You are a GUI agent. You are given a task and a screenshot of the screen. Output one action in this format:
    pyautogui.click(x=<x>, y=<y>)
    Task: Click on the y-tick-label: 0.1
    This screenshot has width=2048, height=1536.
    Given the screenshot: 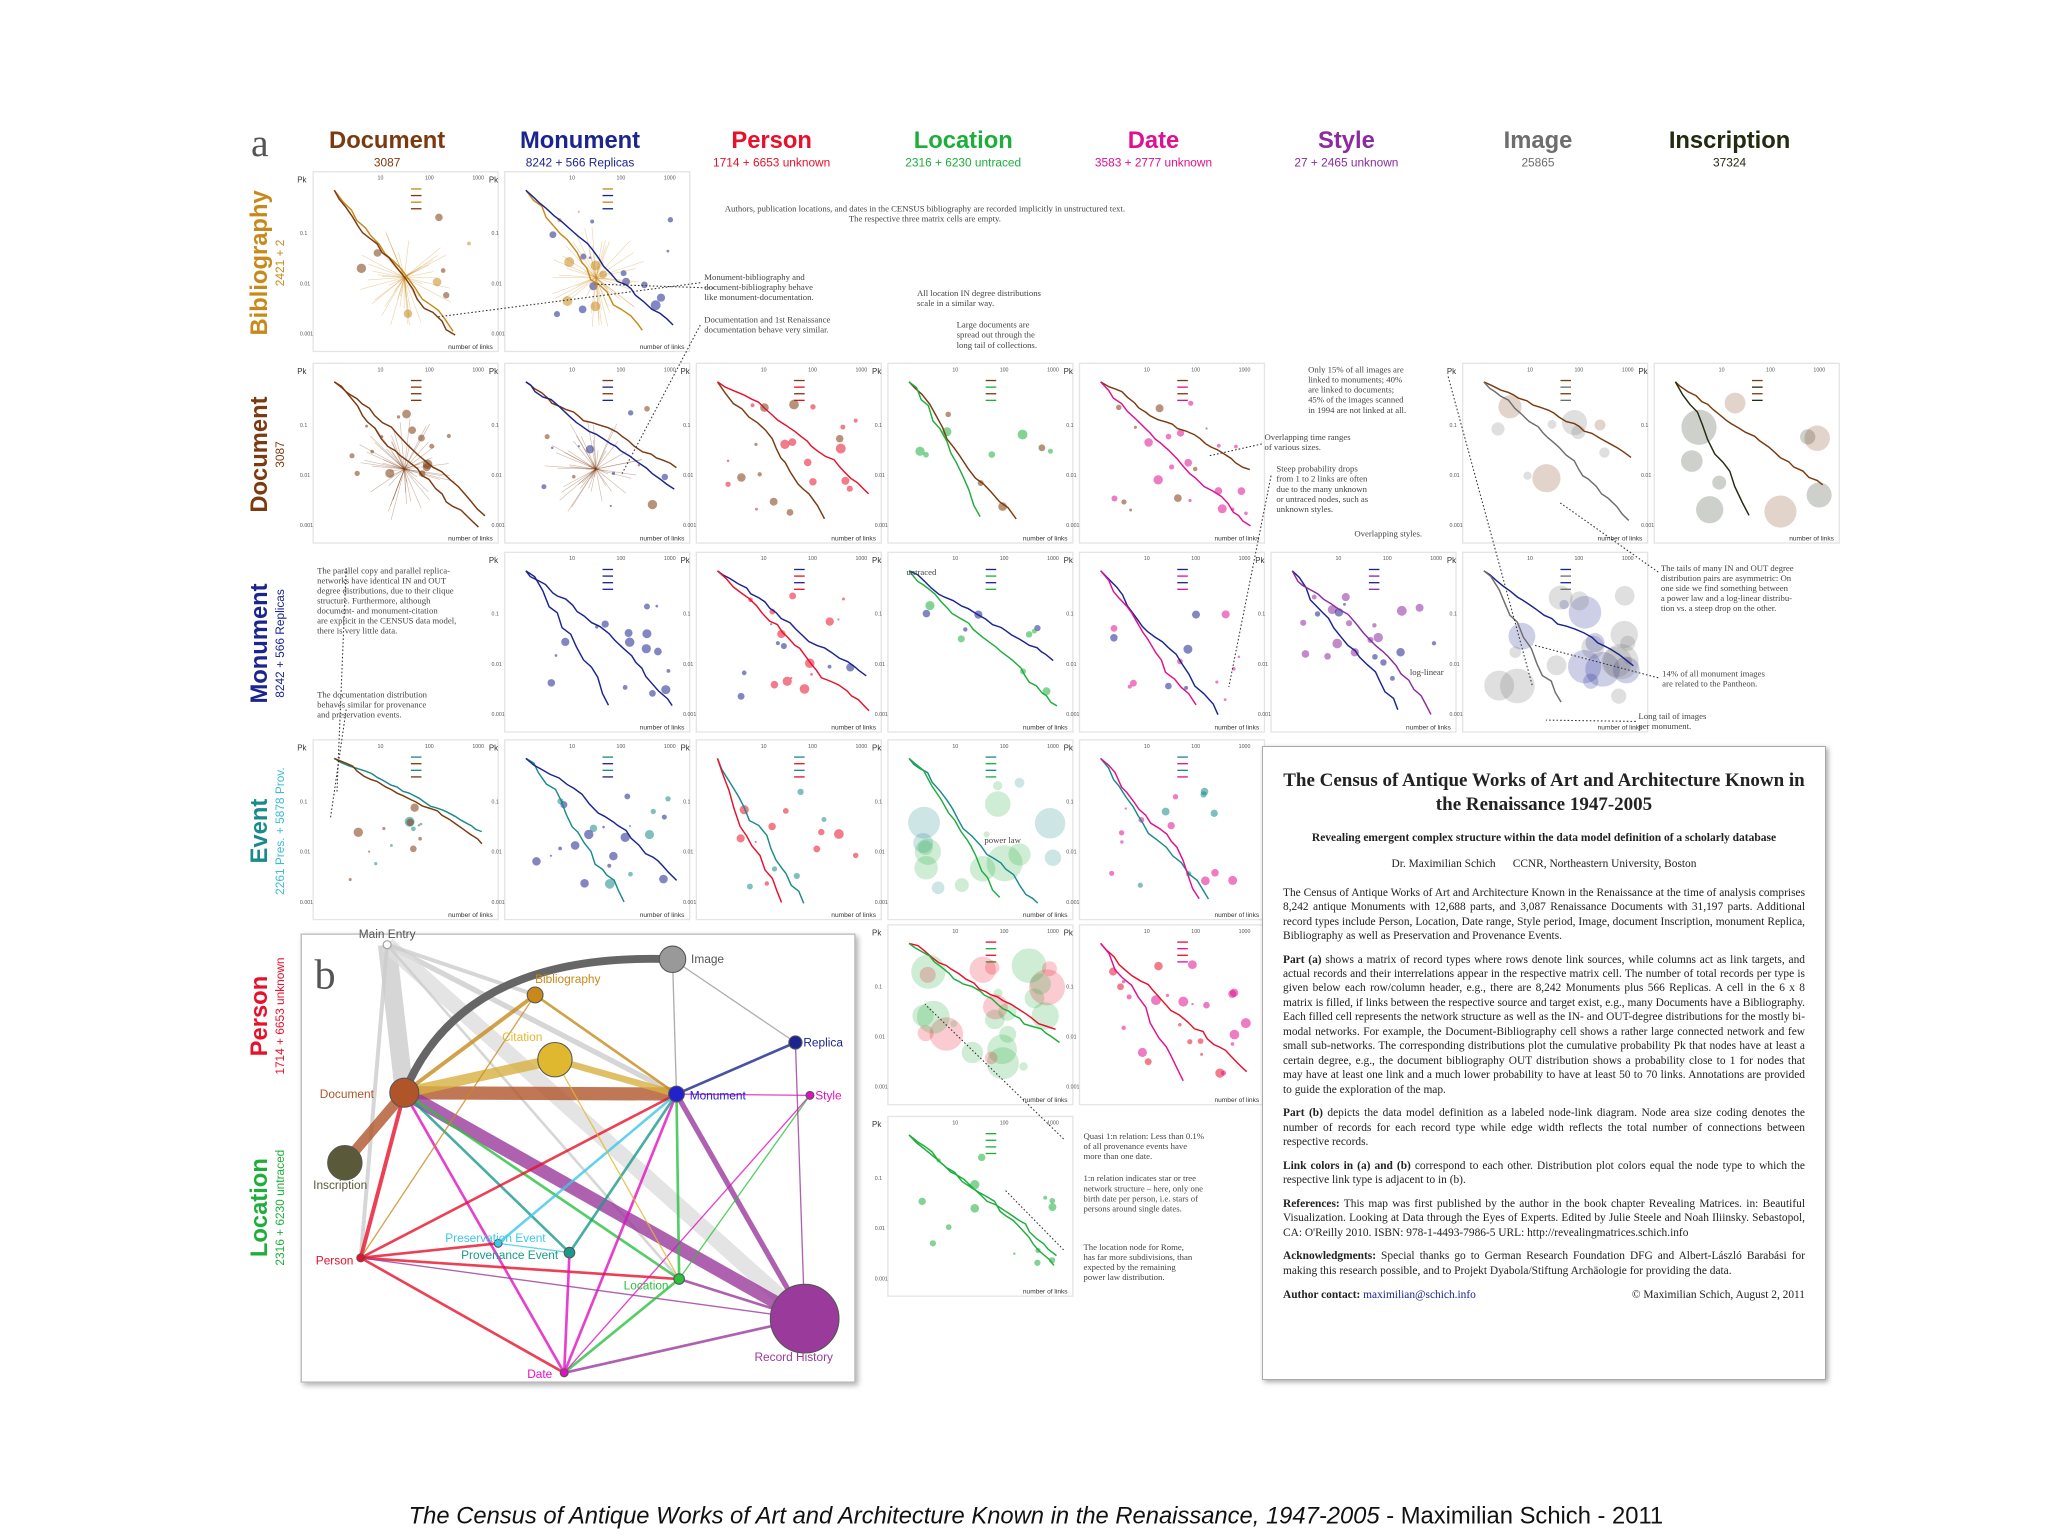 What is the action you would take?
    pyautogui.click(x=1069, y=802)
    